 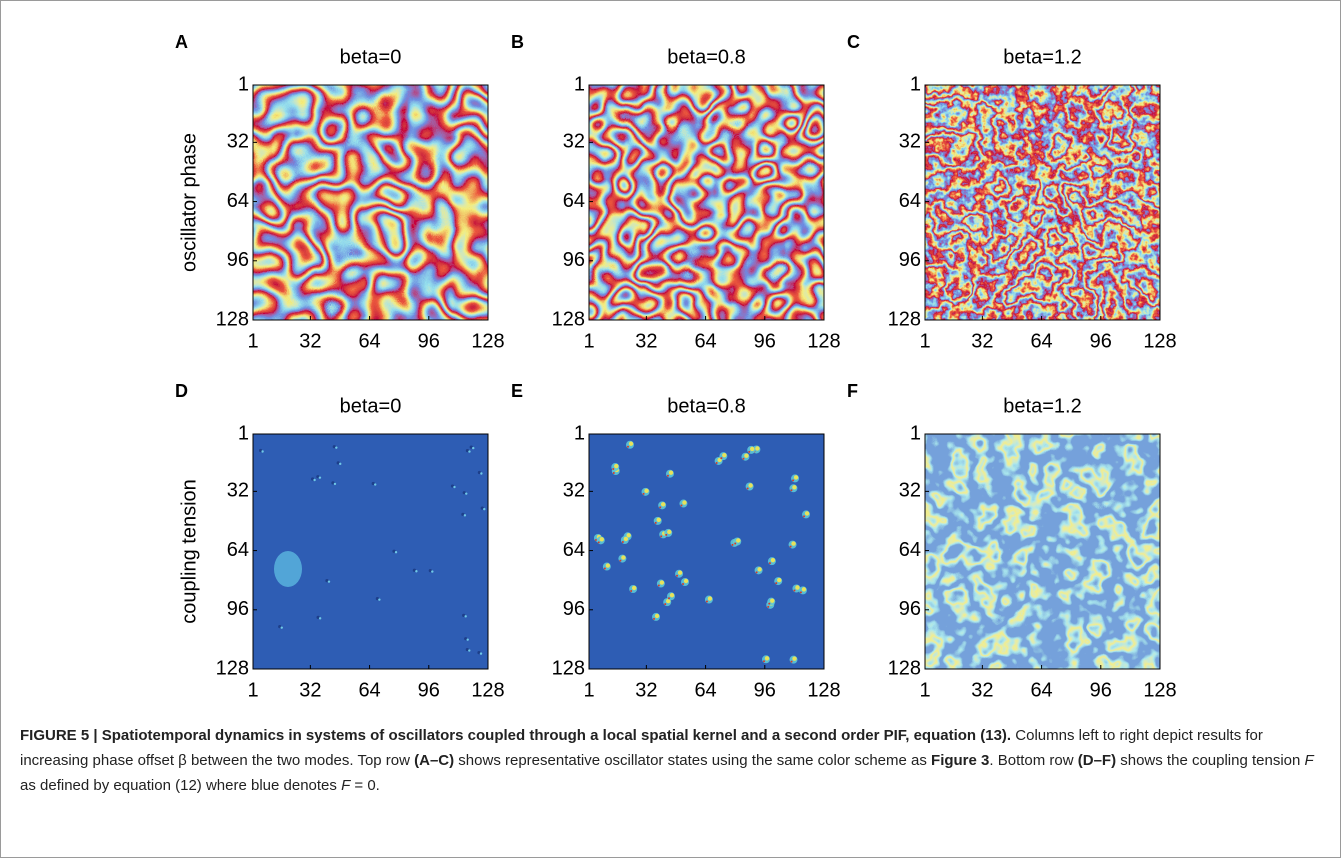 What do you see at coordinates (434, 760) in the screenshot?
I see `caption-run: (A–C)` at bounding box center [434, 760].